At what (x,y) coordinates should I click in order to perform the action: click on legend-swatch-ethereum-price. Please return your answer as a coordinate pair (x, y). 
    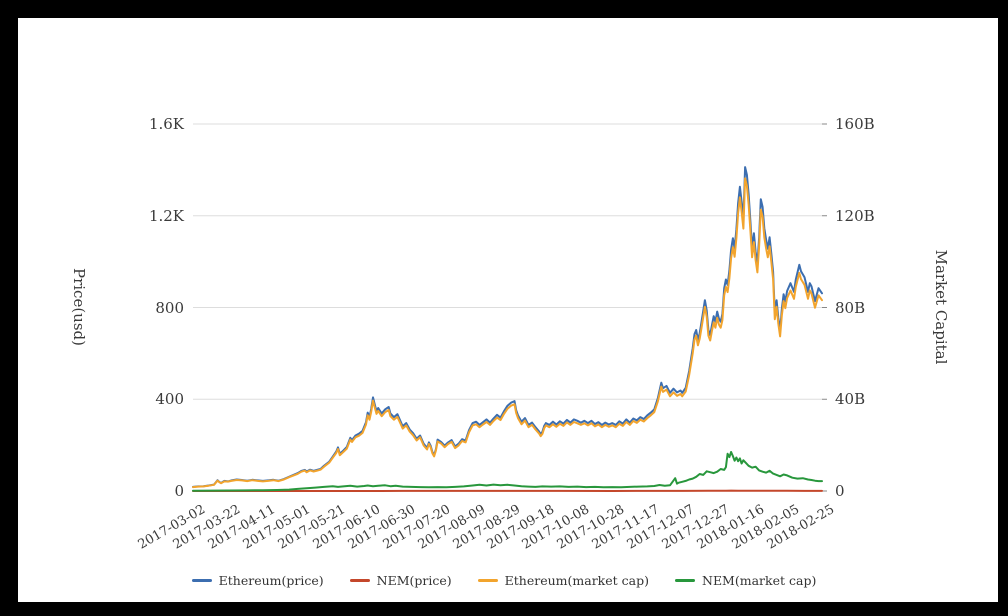
    Looking at the image, I should click on (201, 580).